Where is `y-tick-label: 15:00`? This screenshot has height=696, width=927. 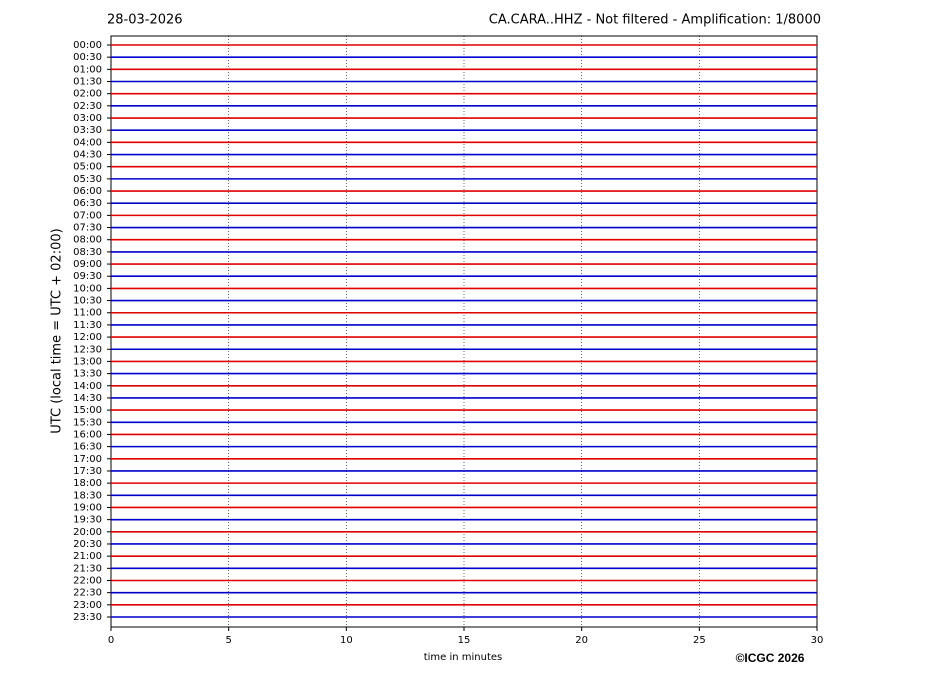 y-tick-label: 15:00 is located at coordinates (87, 410).